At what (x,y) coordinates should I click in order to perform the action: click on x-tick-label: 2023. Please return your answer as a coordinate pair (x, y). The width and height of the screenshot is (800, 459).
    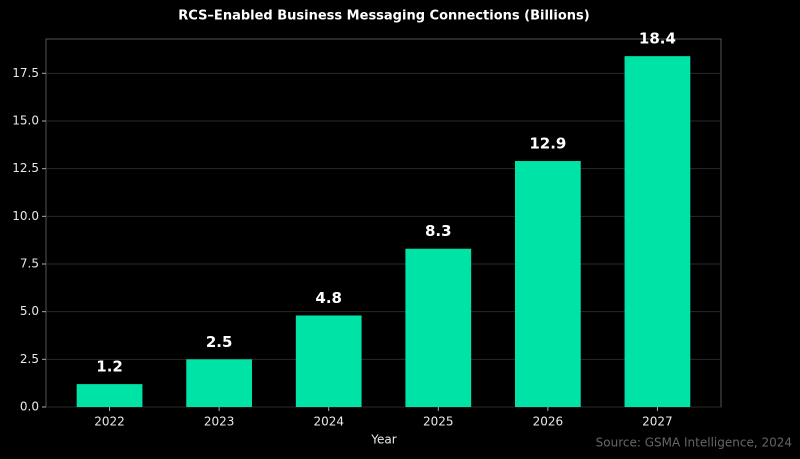
    Looking at the image, I should click on (219, 422).